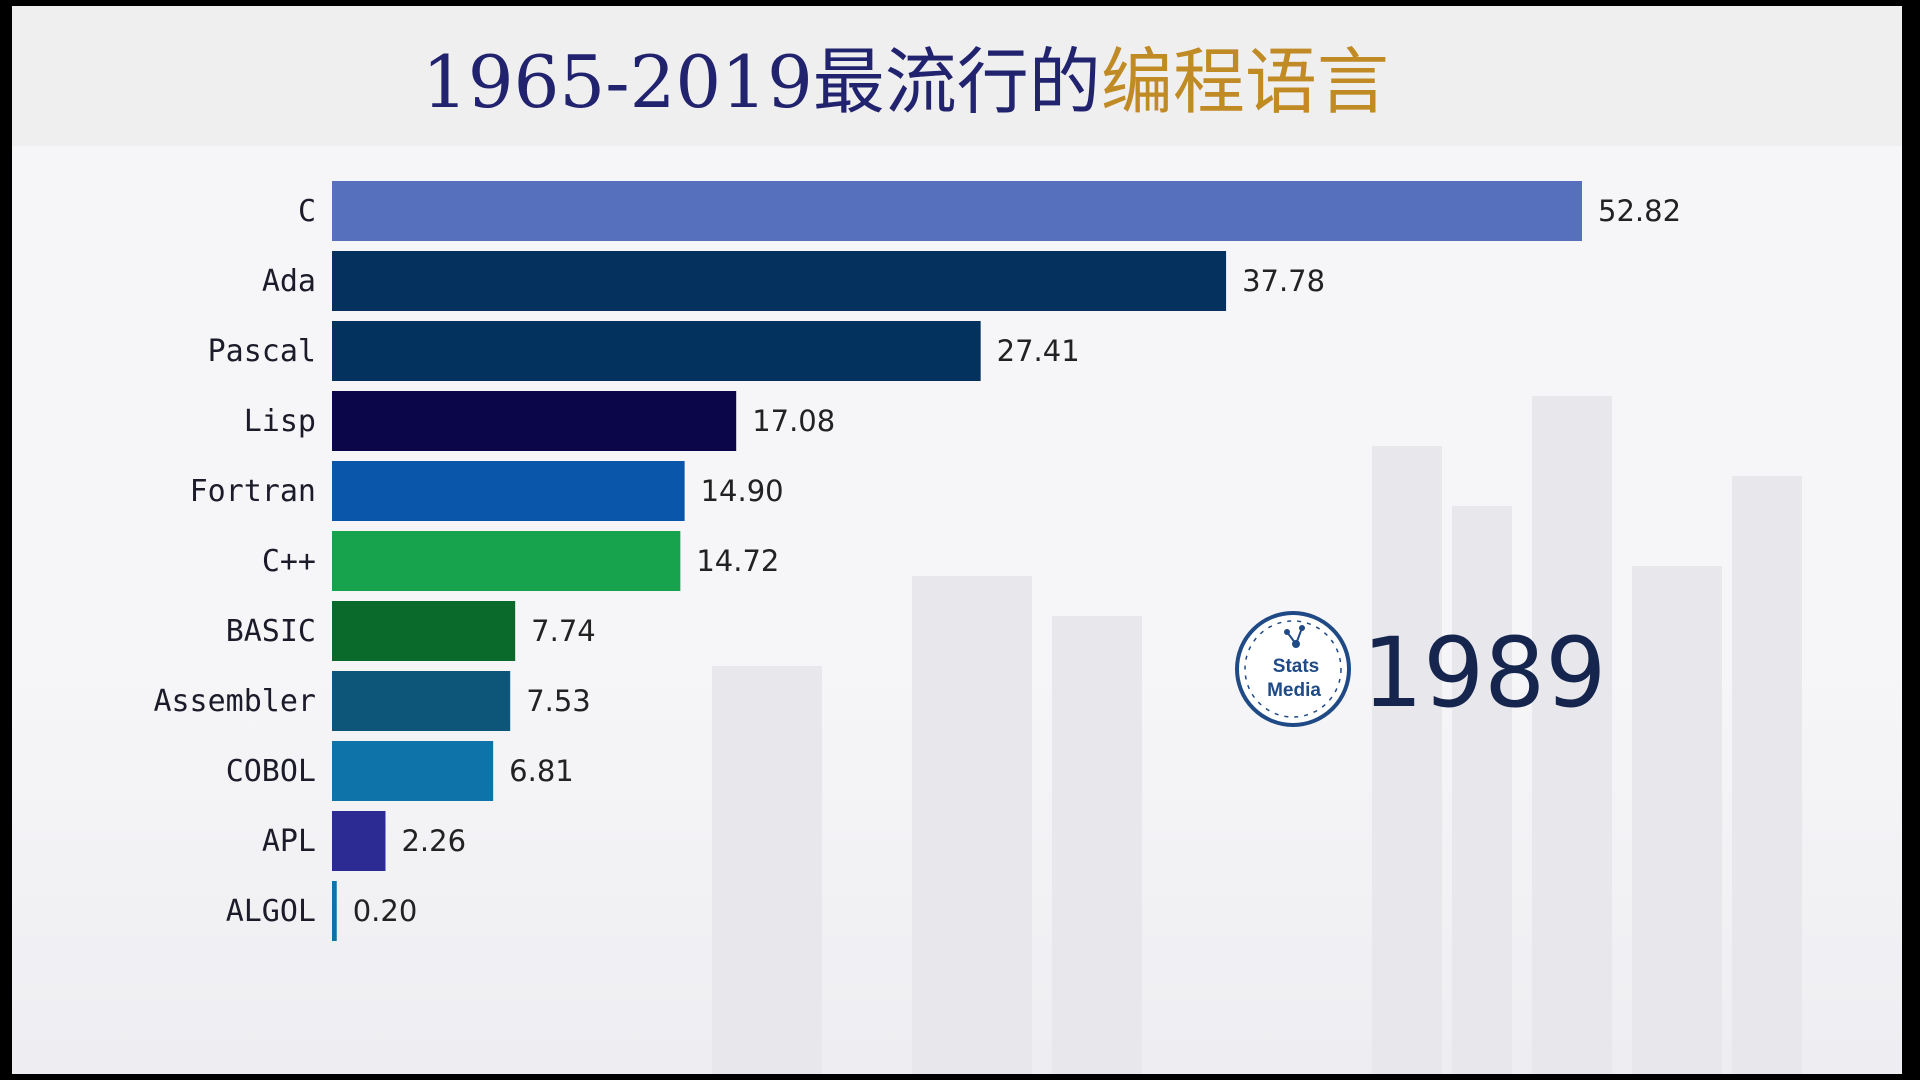  Describe the element at coordinates (1639, 211) in the screenshot. I see `value-label: 52.82` at that location.